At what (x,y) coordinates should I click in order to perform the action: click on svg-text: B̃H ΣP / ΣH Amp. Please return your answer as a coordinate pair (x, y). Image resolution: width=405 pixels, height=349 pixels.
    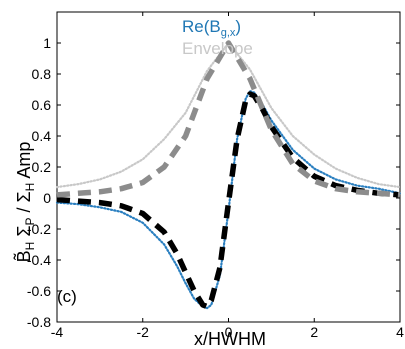
    Looking at the image, I should click on (25, 202).